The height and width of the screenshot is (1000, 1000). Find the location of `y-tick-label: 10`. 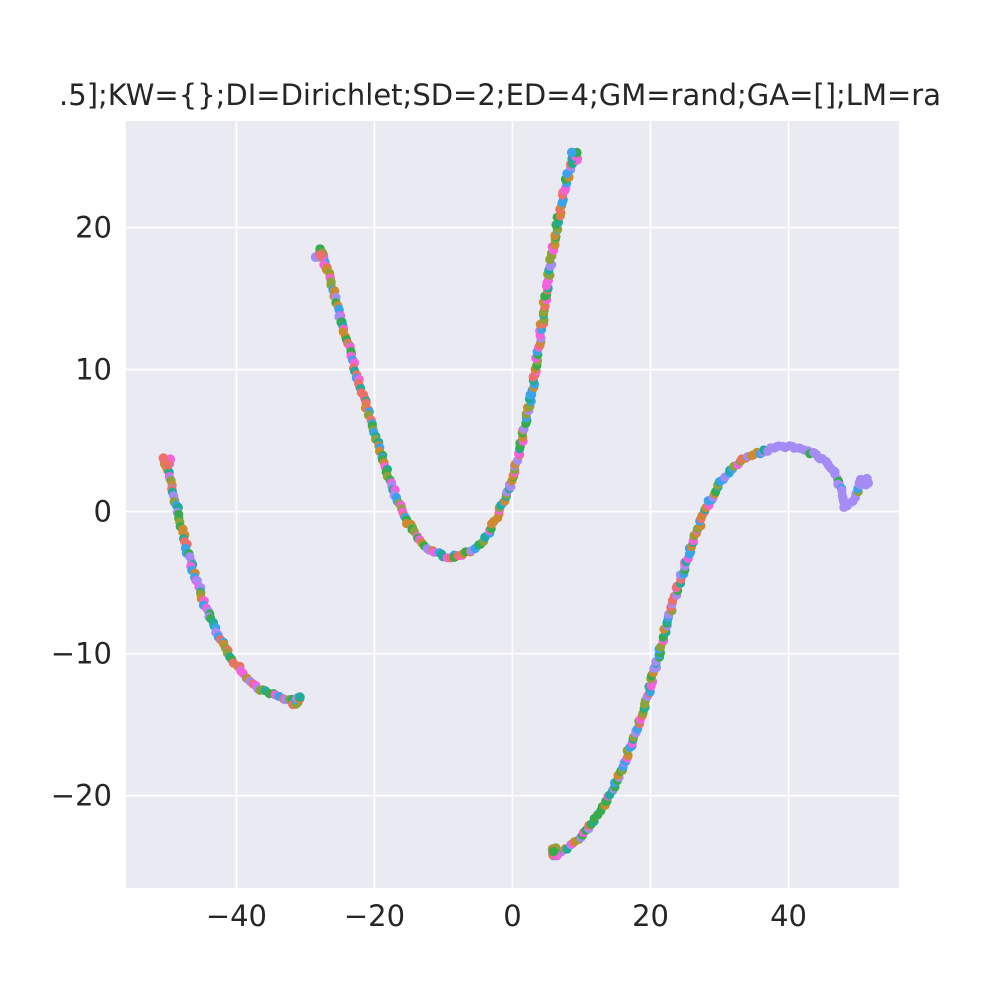

y-tick-label: 10 is located at coordinates (93, 370).